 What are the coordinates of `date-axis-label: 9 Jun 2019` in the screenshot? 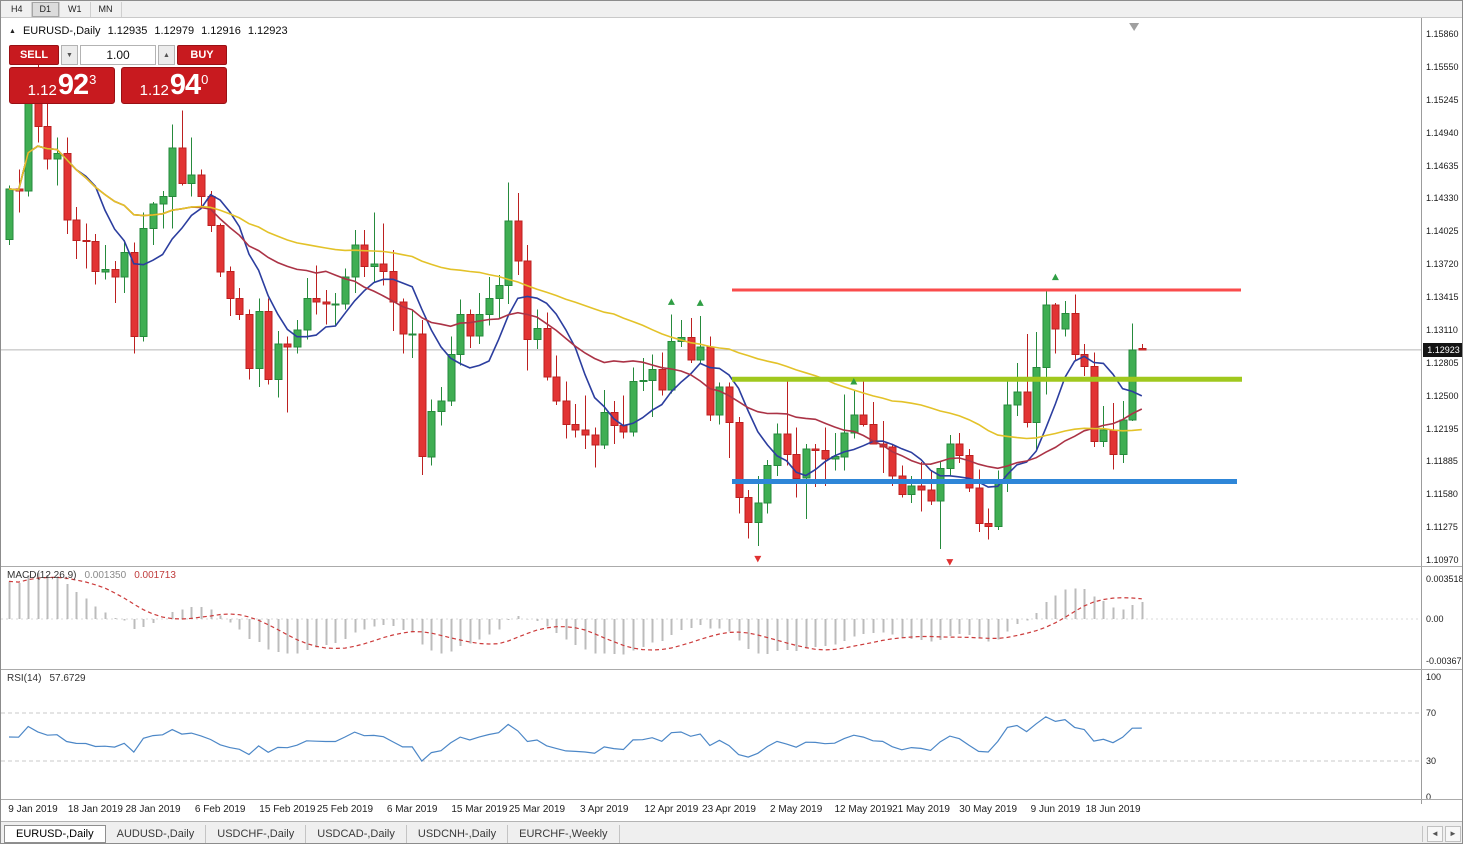 It's located at (1055, 809).